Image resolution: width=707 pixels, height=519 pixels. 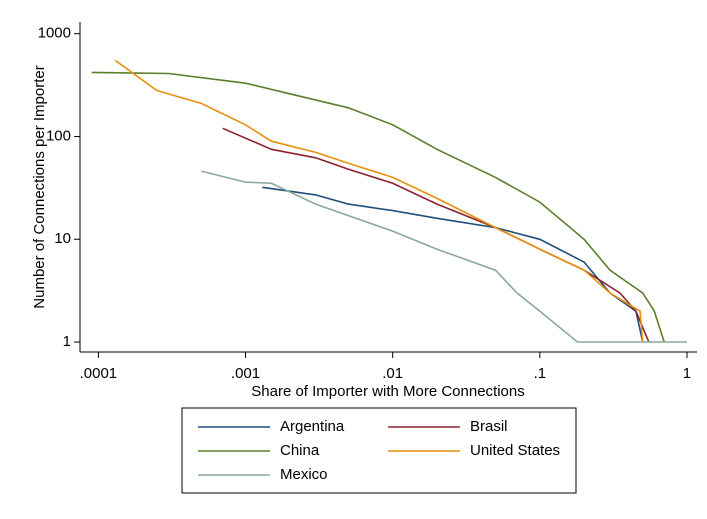 What do you see at coordinates (540, 373) in the screenshot?
I see `x-tick-label: .1` at bounding box center [540, 373].